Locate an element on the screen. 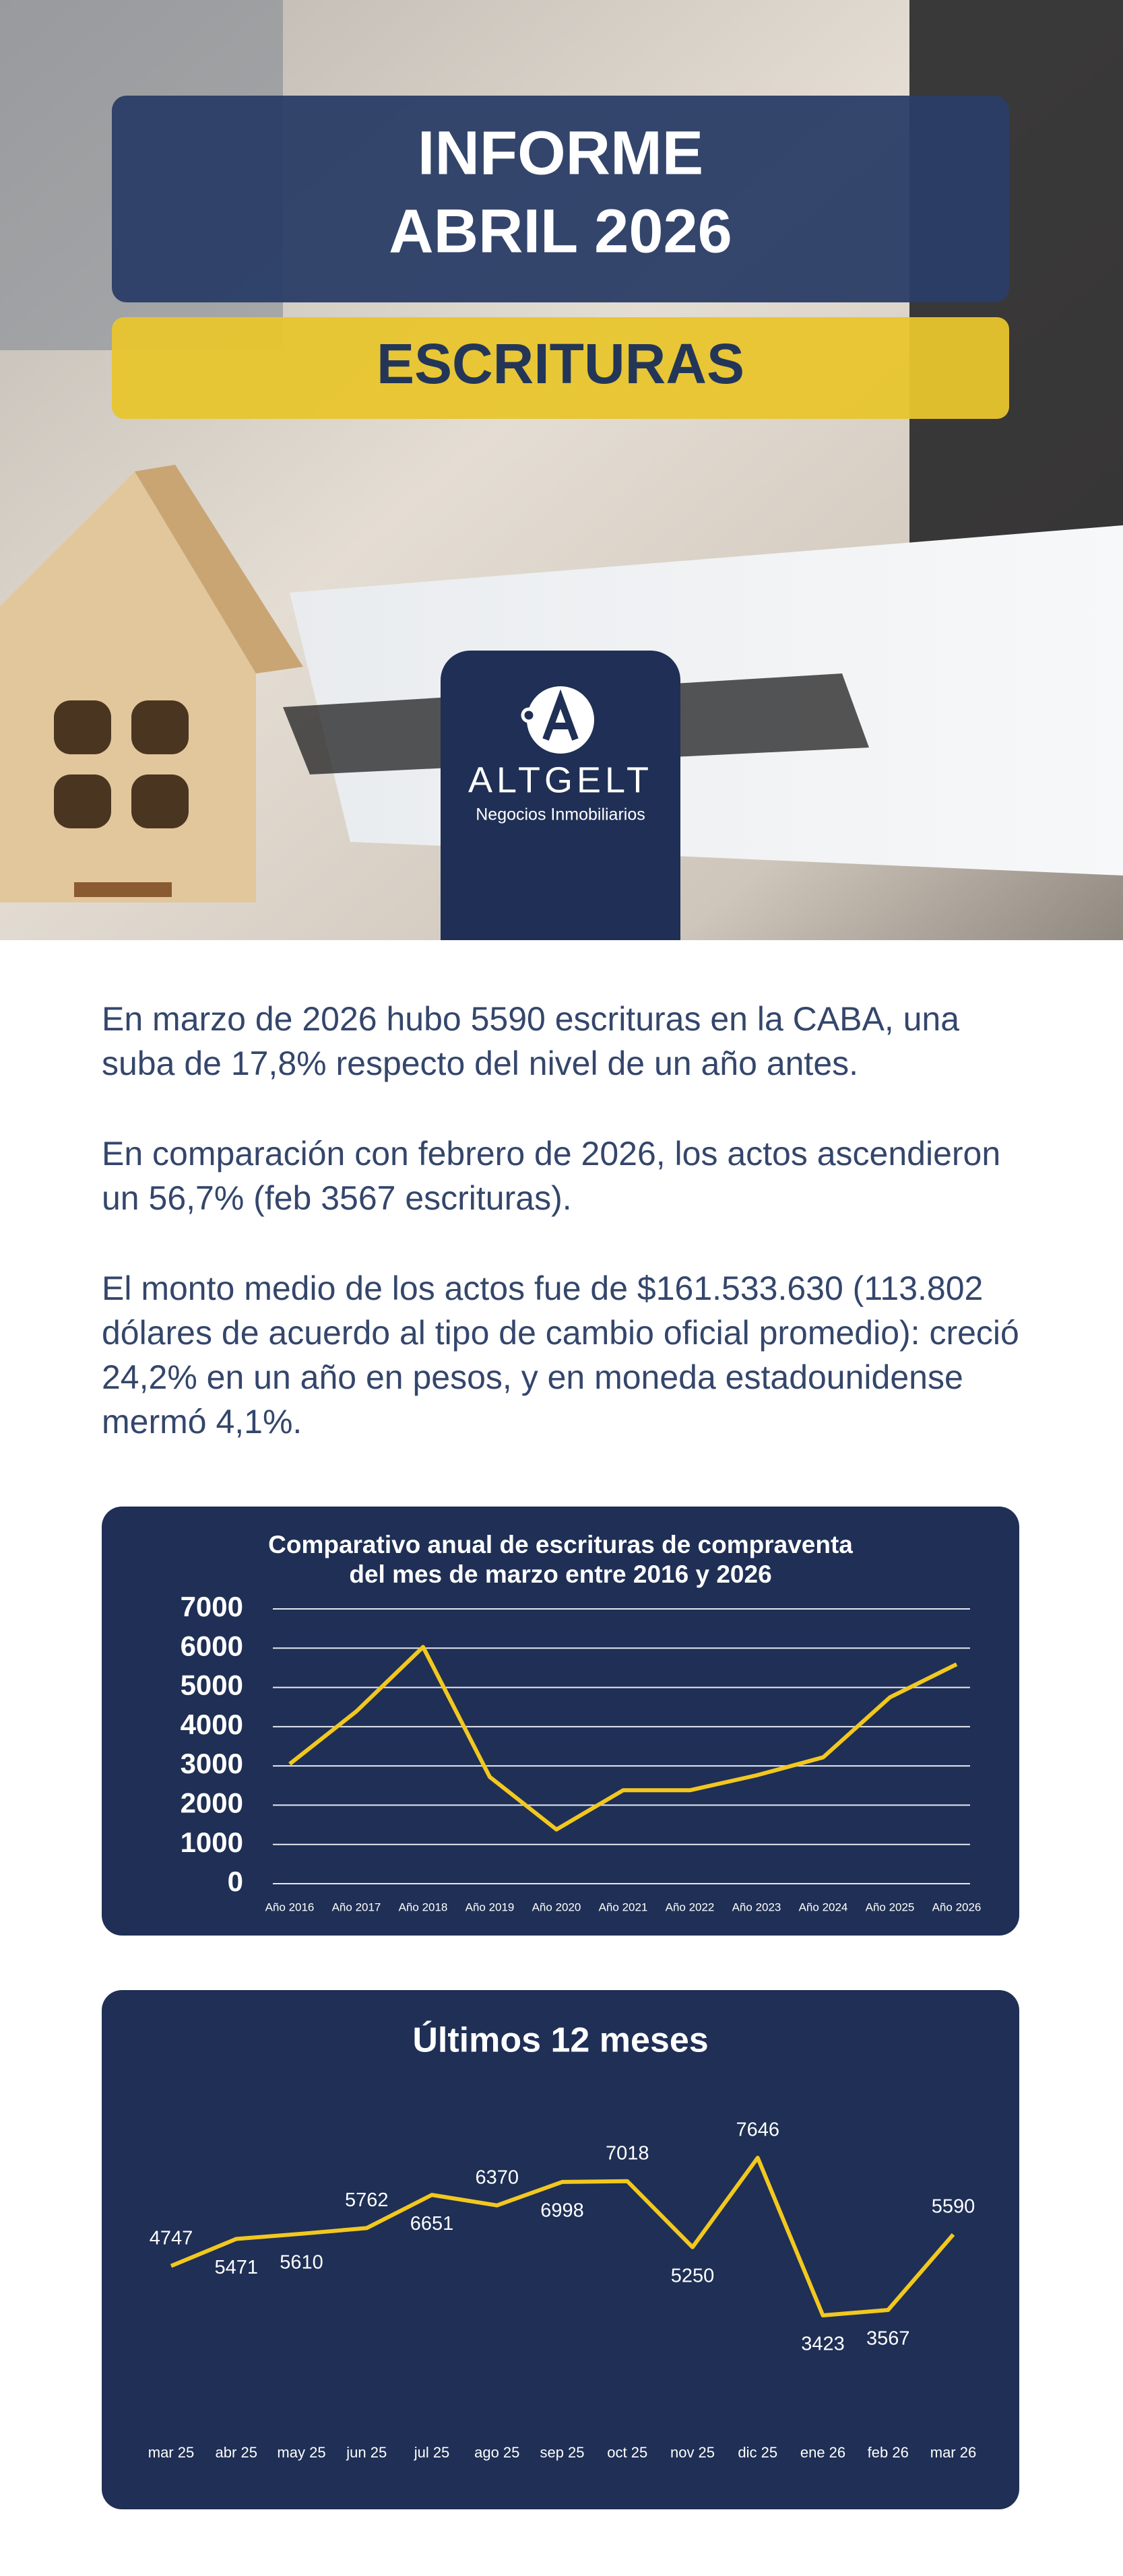 This screenshot has height=2576, width=1123. data-label: 5250 is located at coordinates (693, 2275).